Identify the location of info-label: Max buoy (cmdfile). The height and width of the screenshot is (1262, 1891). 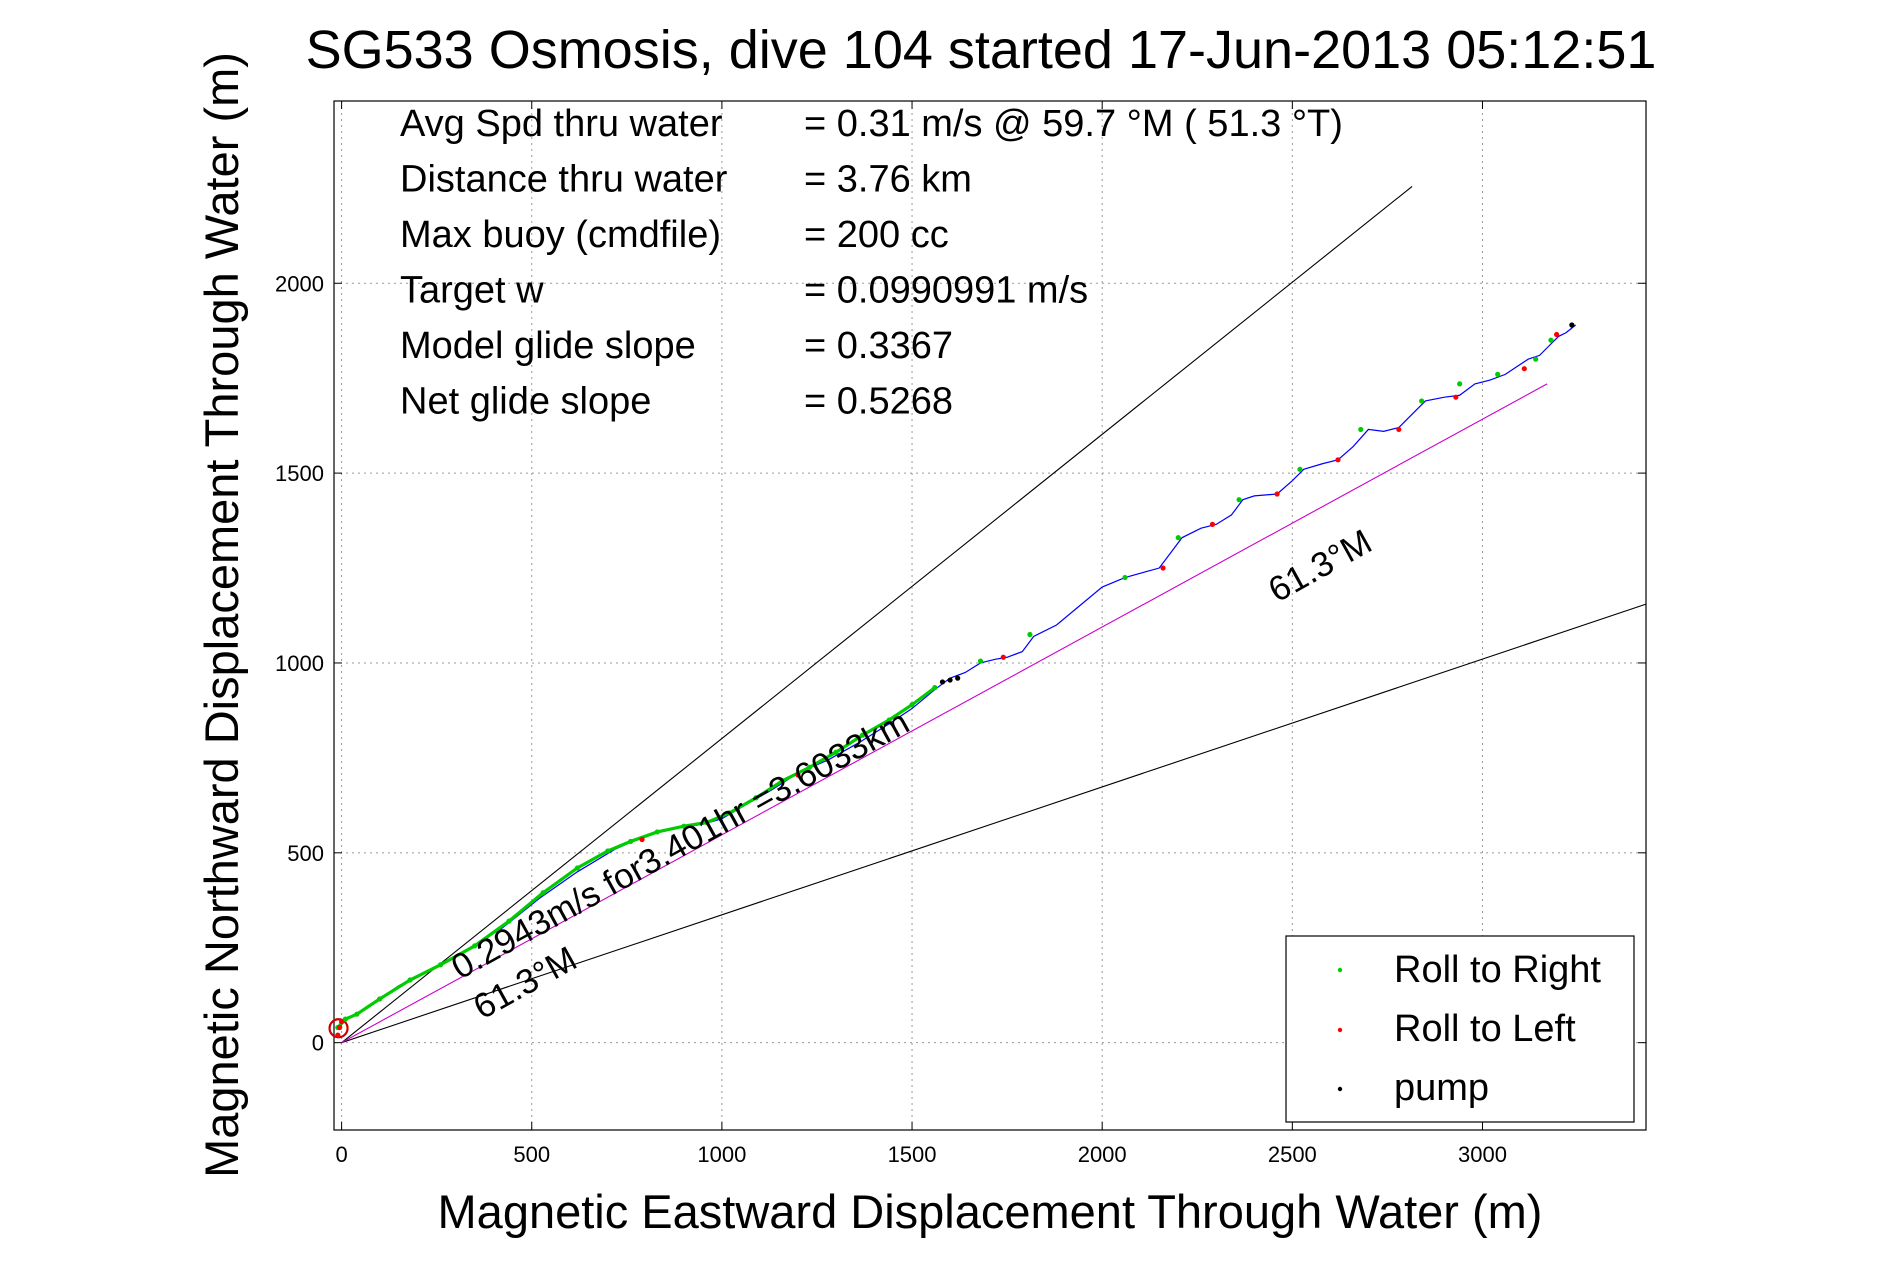
(560, 235).